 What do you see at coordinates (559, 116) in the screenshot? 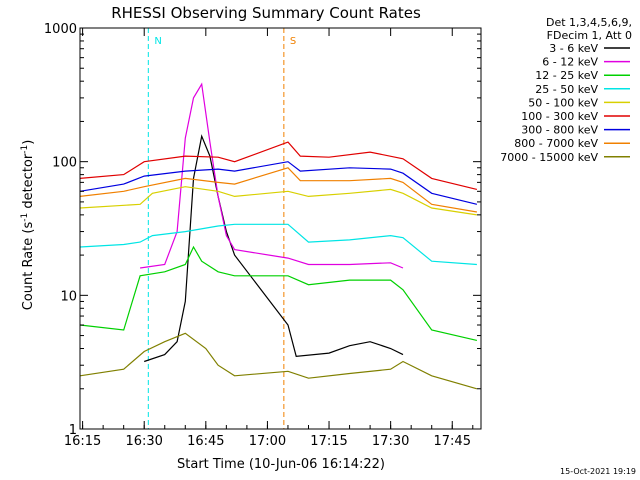
I see `legend-label-5: 100 - 300 keV` at bounding box center [559, 116].